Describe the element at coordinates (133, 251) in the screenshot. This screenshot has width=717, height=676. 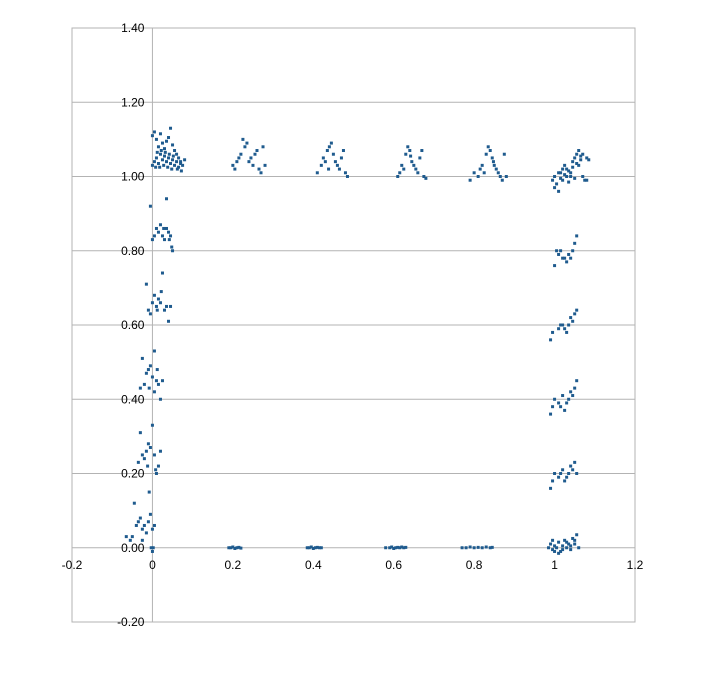
I see `y-tick-label: 0.80` at that location.